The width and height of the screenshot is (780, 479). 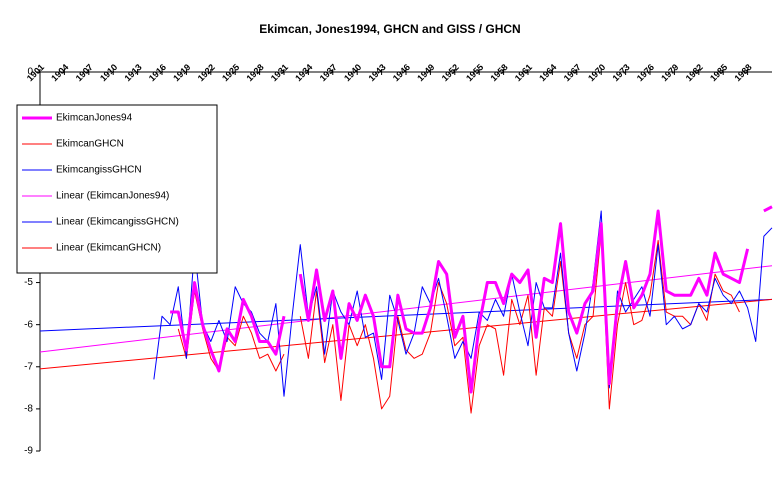 What do you see at coordinates (94, 118) in the screenshot?
I see `legend-label: EkimcanJones94` at bounding box center [94, 118].